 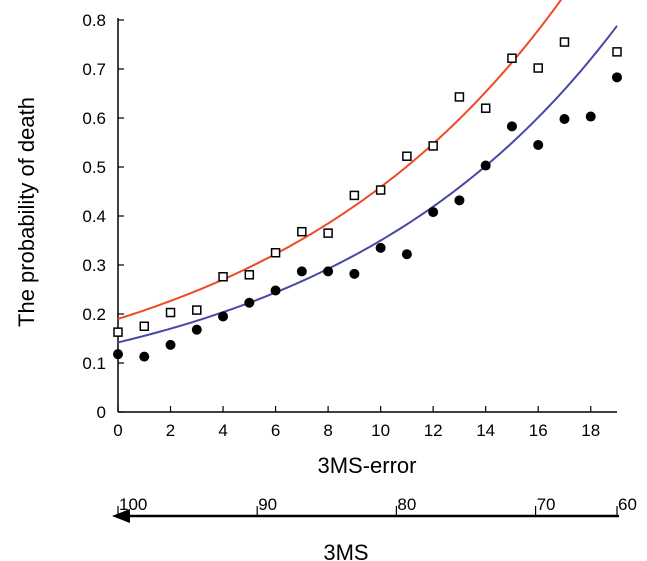 What do you see at coordinates (380, 430) in the screenshot?
I see `x-tick-label: 10` at bounding box center [380, 430].